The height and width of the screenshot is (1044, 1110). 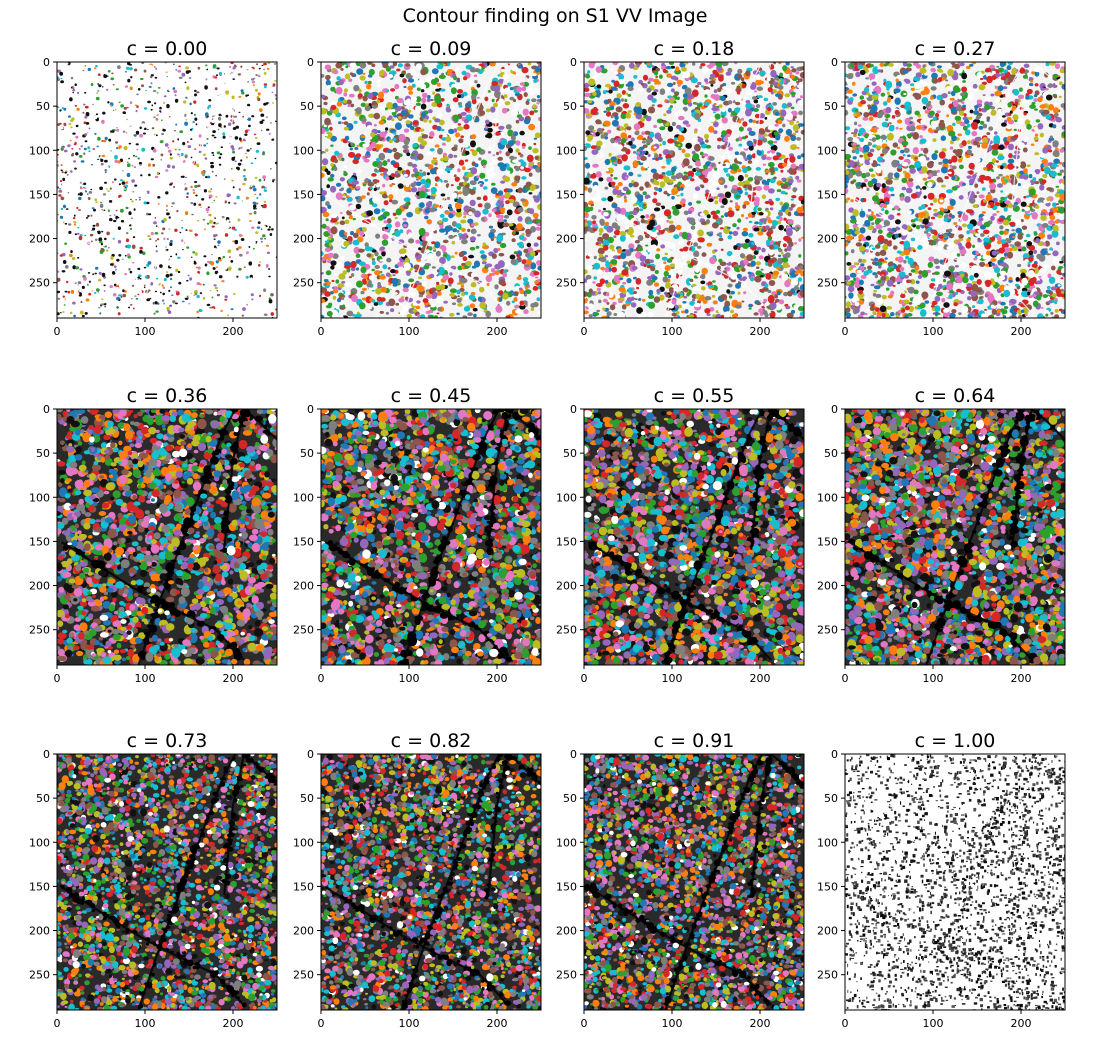 What do you see at coordinates (555, 16) in the screenshot?
I see `figure-title: Contour finding on S1 VV Image` at bounding box center [555, 16].